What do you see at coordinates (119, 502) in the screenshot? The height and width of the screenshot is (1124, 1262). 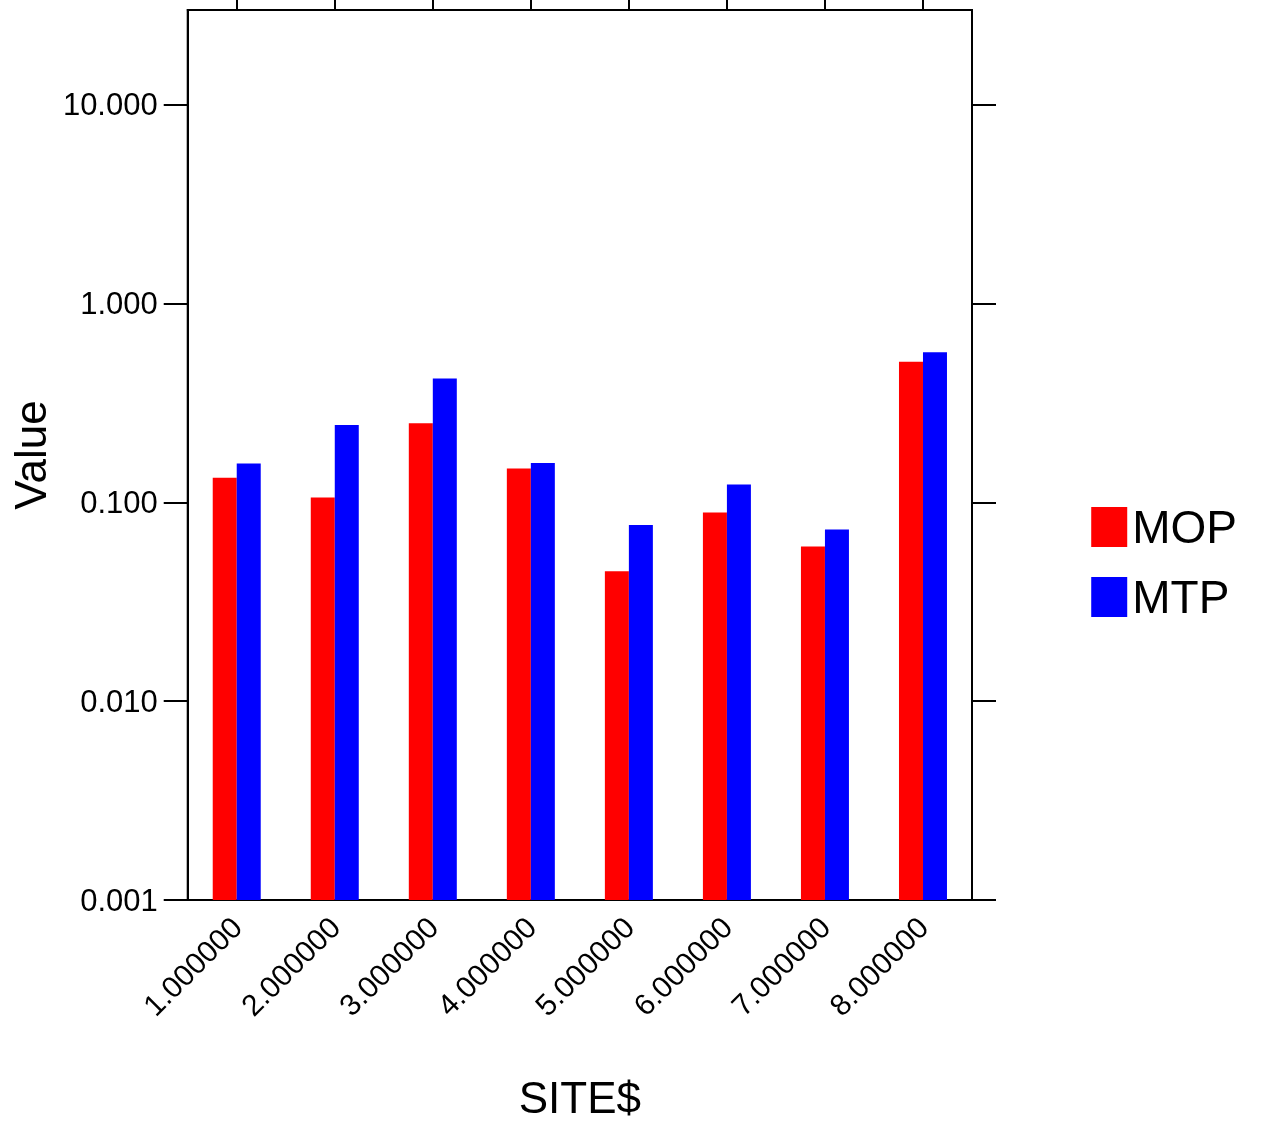 I see `y-tick-label: 0.100` at bounding box center [119, 502].